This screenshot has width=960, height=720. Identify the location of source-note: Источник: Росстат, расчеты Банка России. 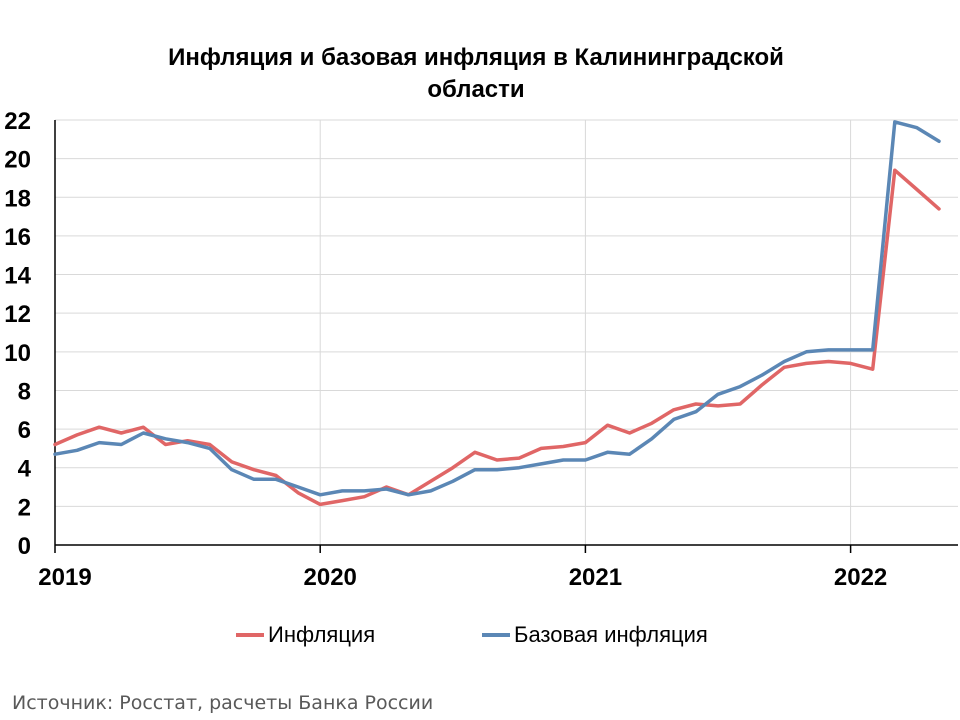
(223, 703).